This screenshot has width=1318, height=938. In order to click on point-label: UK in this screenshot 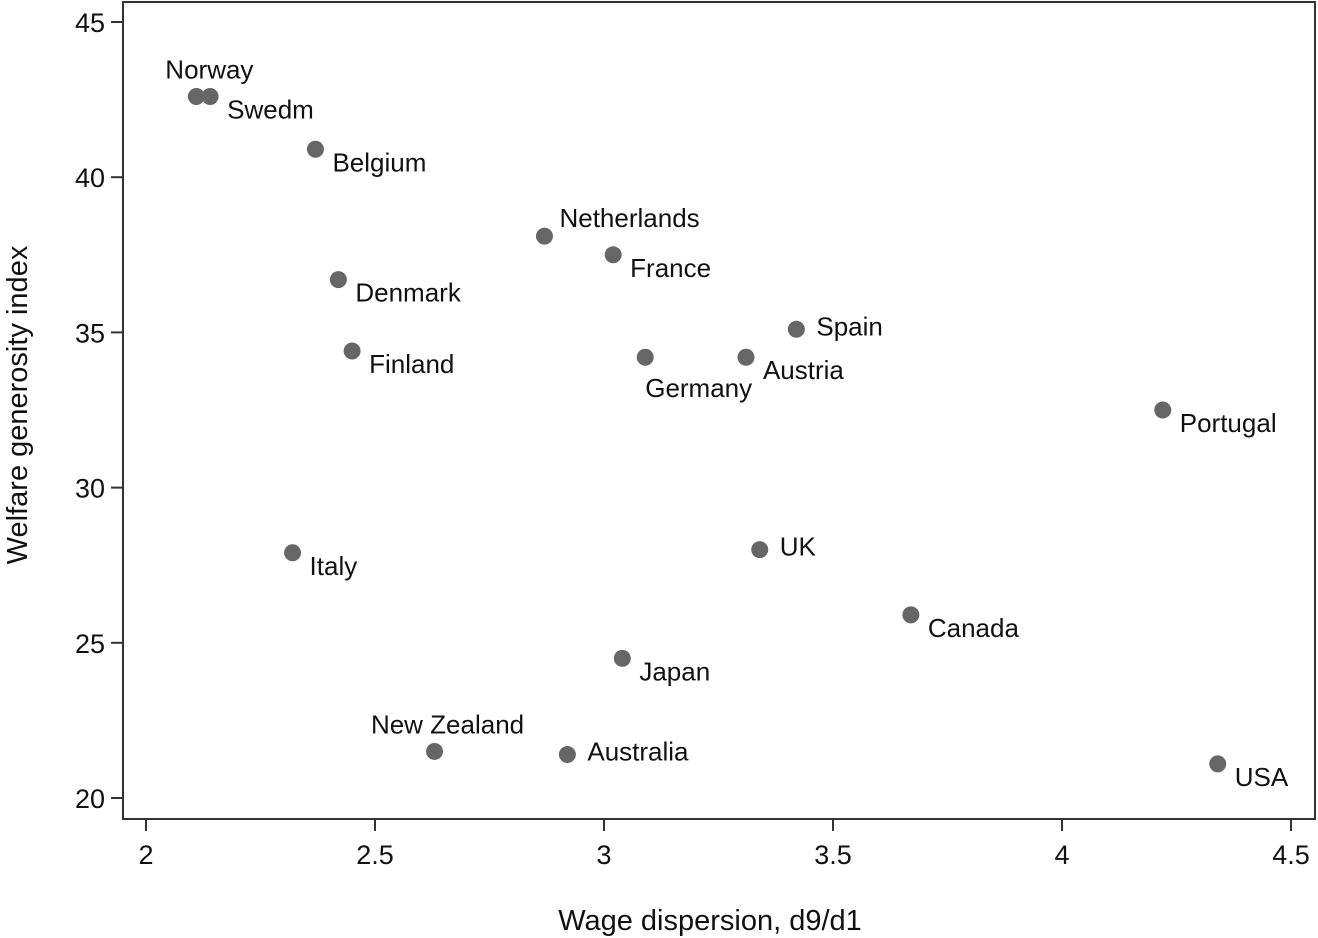, I will do `click(798, 547)`.